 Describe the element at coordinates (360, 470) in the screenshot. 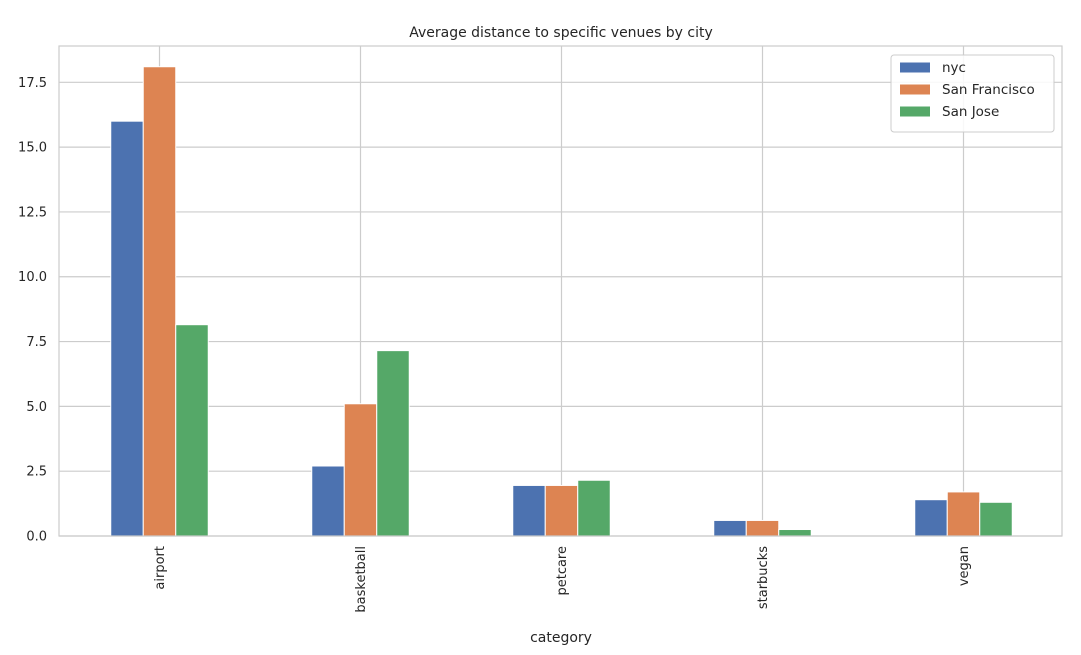

I see `bar-san-francisco-basketball` at that location.